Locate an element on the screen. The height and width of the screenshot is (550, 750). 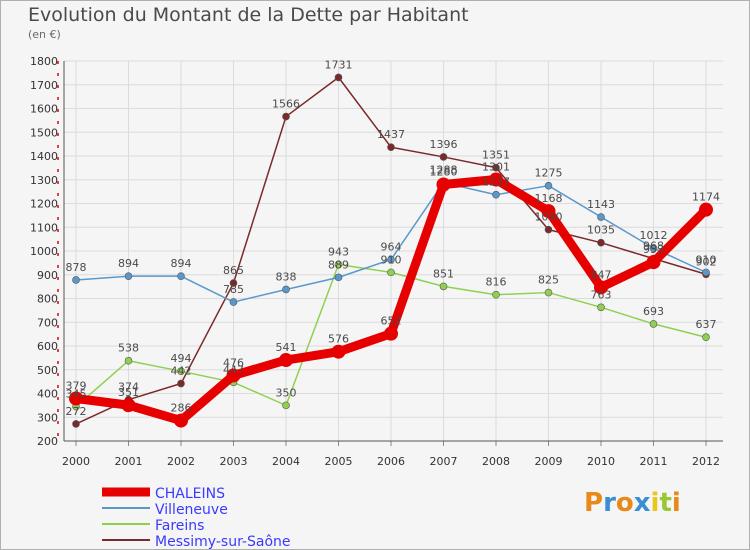
data-label: 1275 is located at coordinates (549, 173).